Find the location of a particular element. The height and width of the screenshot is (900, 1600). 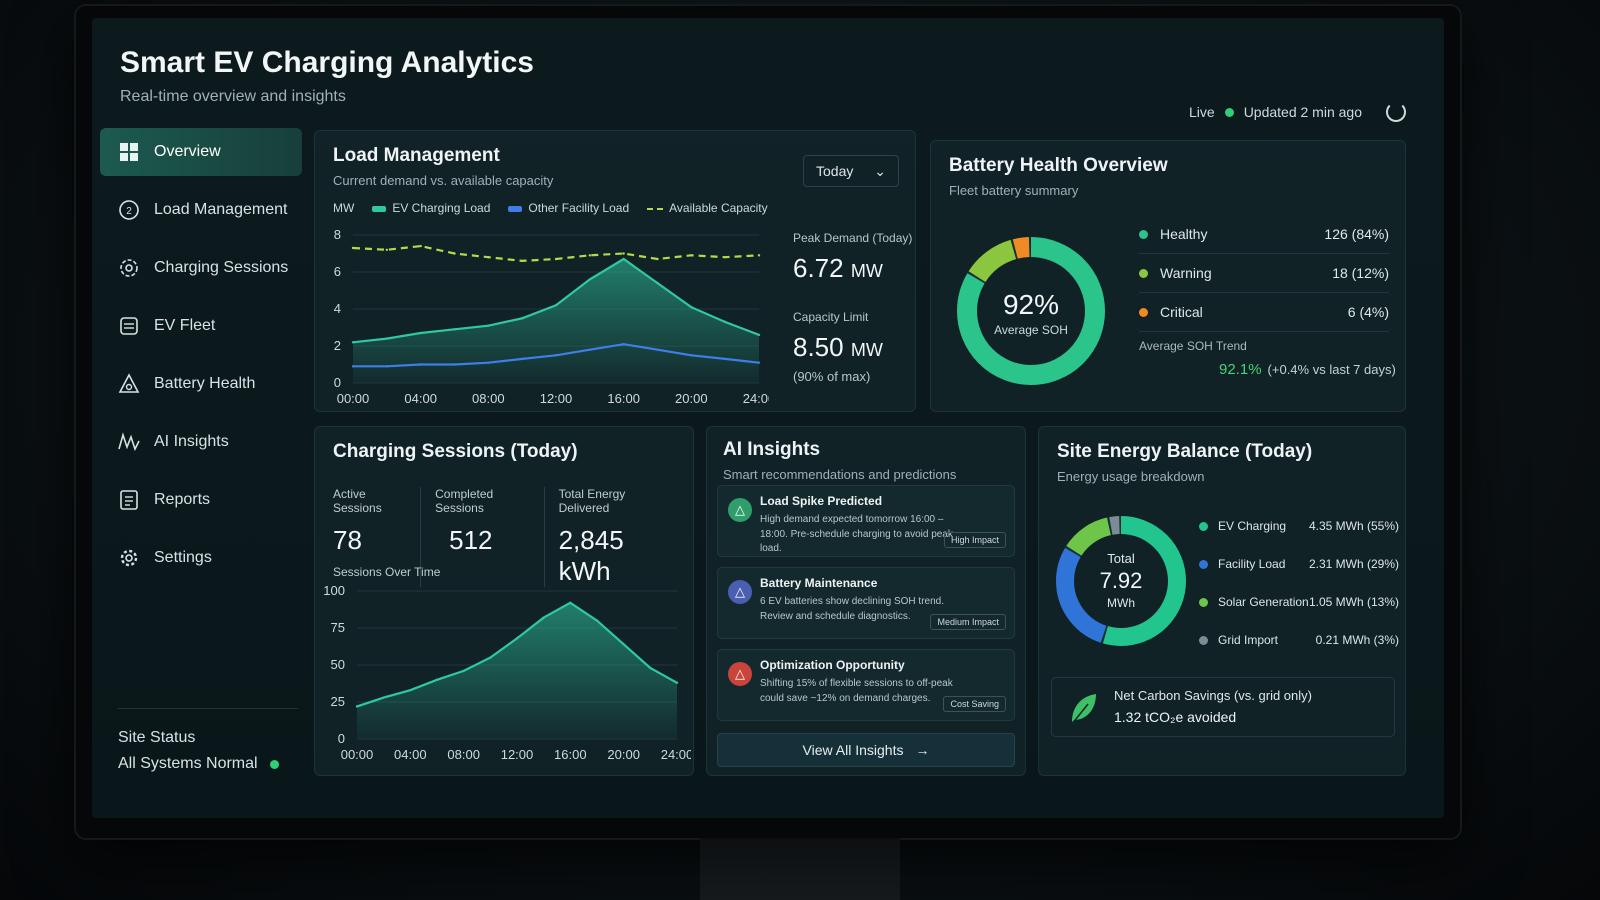

battery-alert-icon is located at coordinates (129, 384).